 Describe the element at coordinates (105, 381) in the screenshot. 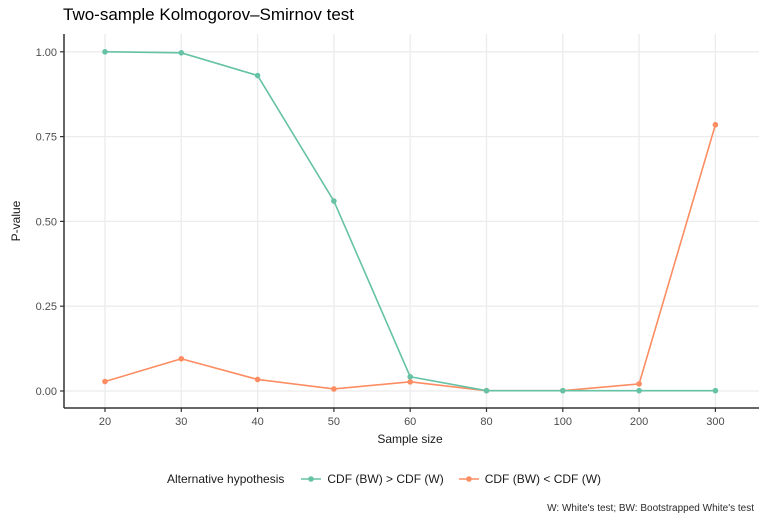

I see `data-point-less-x20` at that location.